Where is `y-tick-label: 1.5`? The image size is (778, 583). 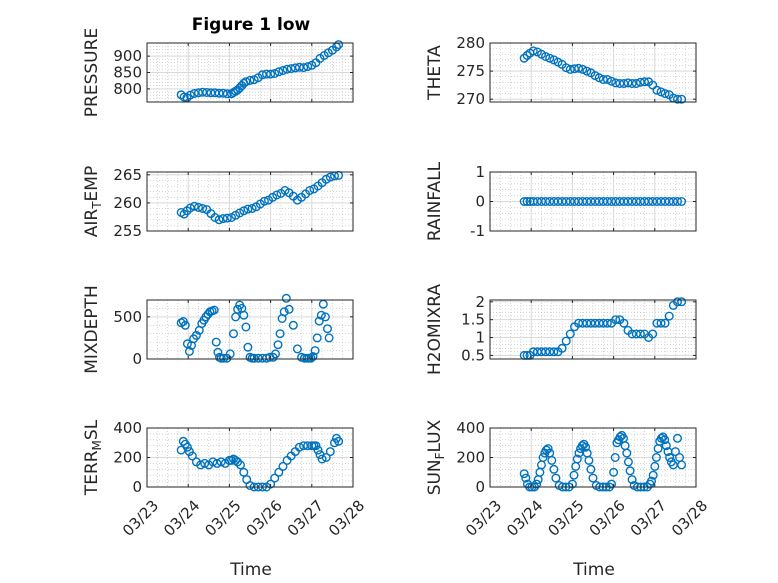
y-tick-label: 1.5 is located at coordinates (473, 320).